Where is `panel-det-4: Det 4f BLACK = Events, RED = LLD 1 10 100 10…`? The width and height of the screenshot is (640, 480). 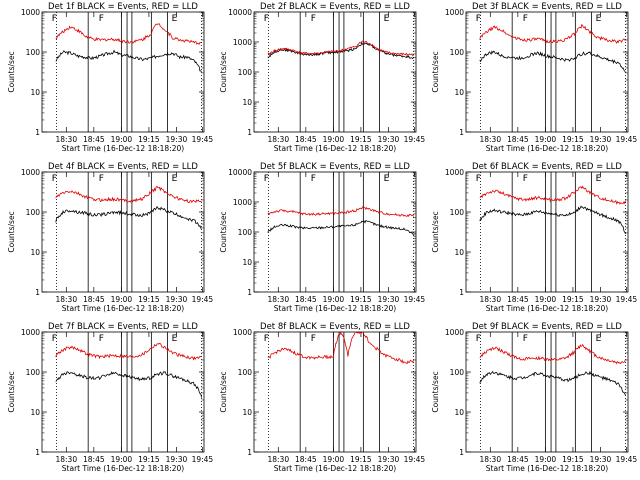 panel-det-4: Det 4f BLACK = Events, RED = LLD 1 10 100 10… is located at coordinates (110, 237).